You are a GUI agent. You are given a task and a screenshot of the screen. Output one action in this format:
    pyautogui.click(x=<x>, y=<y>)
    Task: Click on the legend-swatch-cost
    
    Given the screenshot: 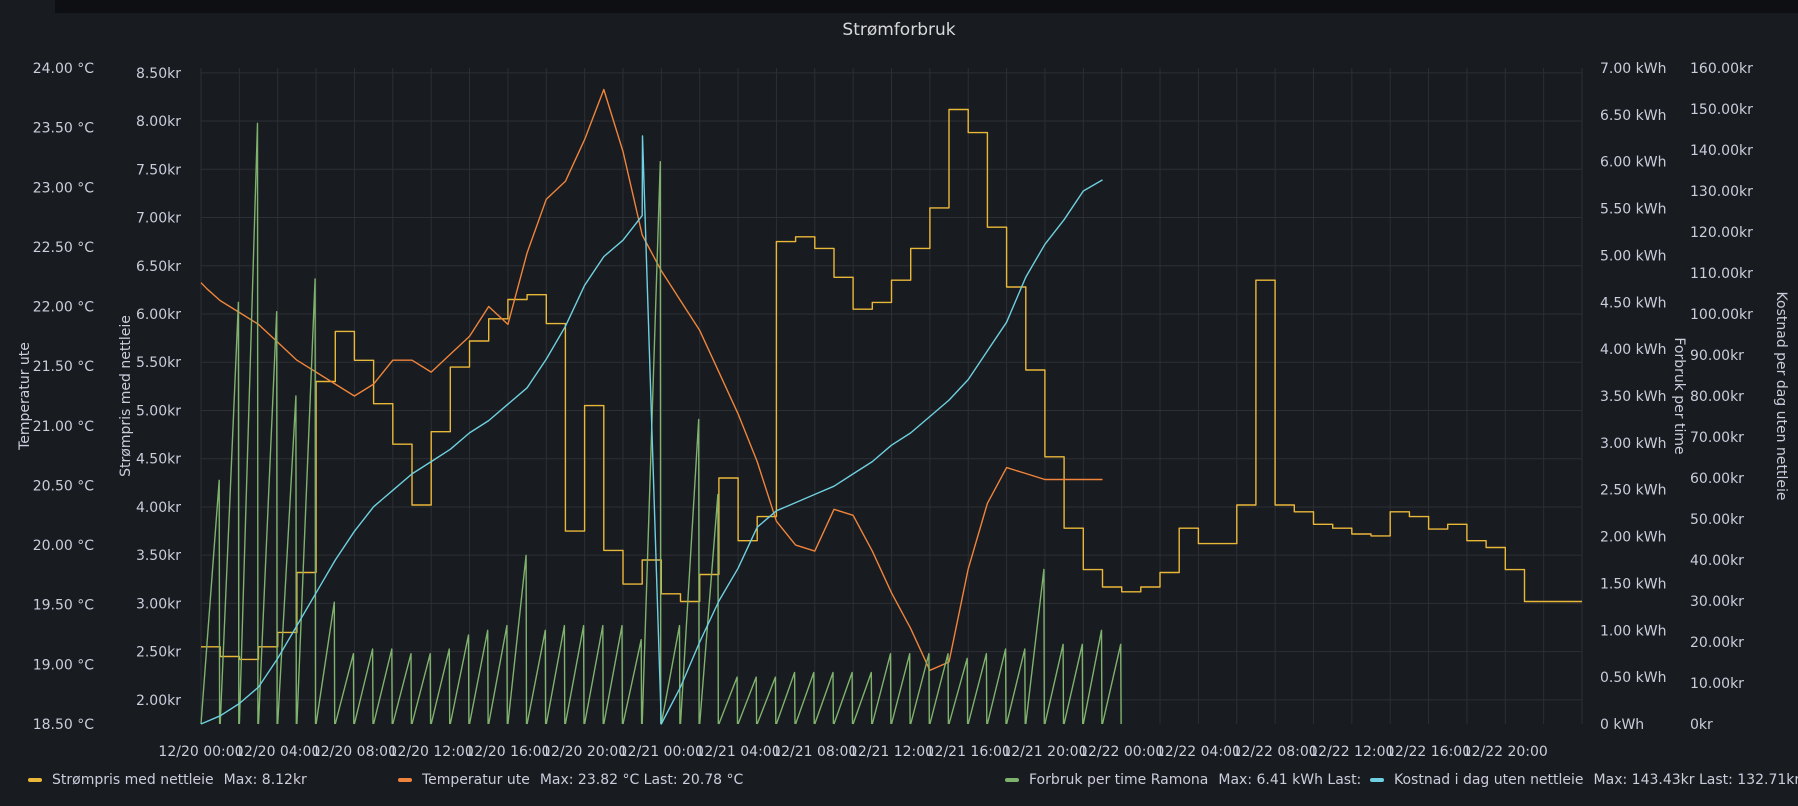 What is the action you would take?
    pyautogui.click(x=1377, y=780)
    